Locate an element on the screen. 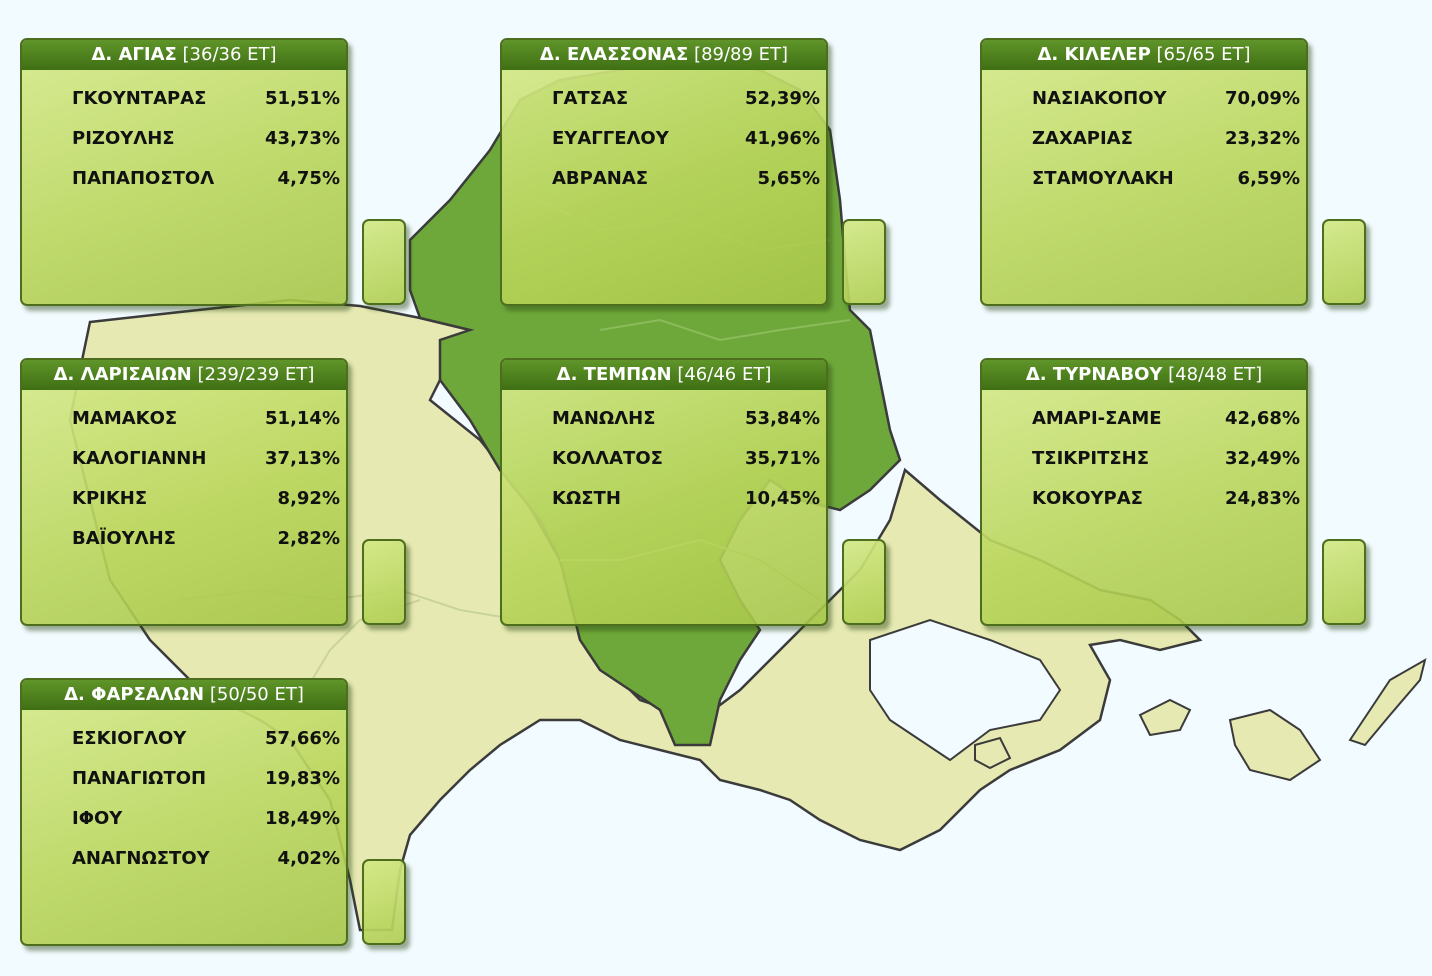  candidate-row: ΑΒΡΑΝΑΣ 5,65% is located at coordinates (686, 180).